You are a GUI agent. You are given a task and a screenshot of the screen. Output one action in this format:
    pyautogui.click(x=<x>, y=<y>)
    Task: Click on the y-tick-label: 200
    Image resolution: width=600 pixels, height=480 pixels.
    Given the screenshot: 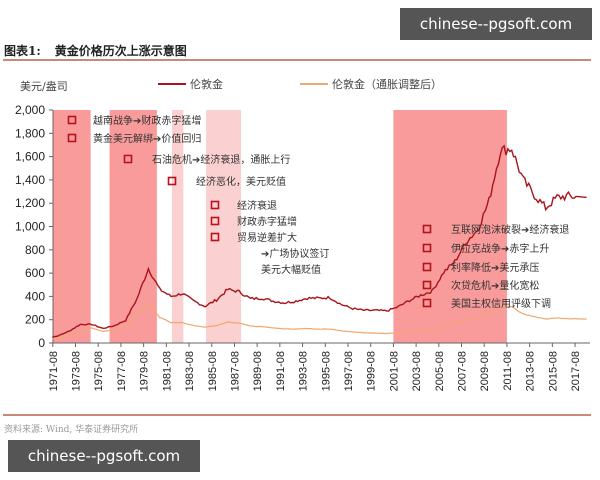 What is the action you would take?
    pyautogui.click(x=35, y=320)
    